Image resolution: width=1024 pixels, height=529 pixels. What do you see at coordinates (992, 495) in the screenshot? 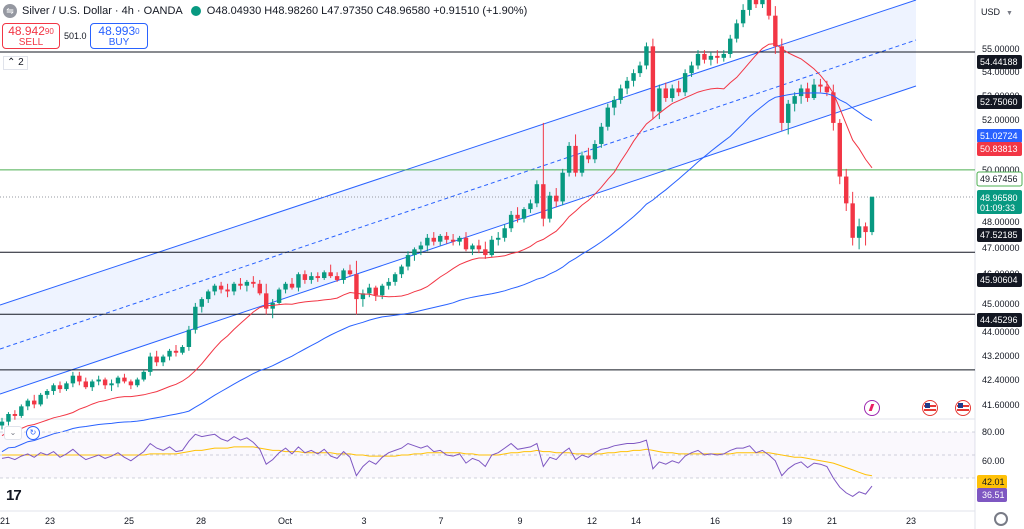
I see `rsi-tag` at bounding box center [992, 495].